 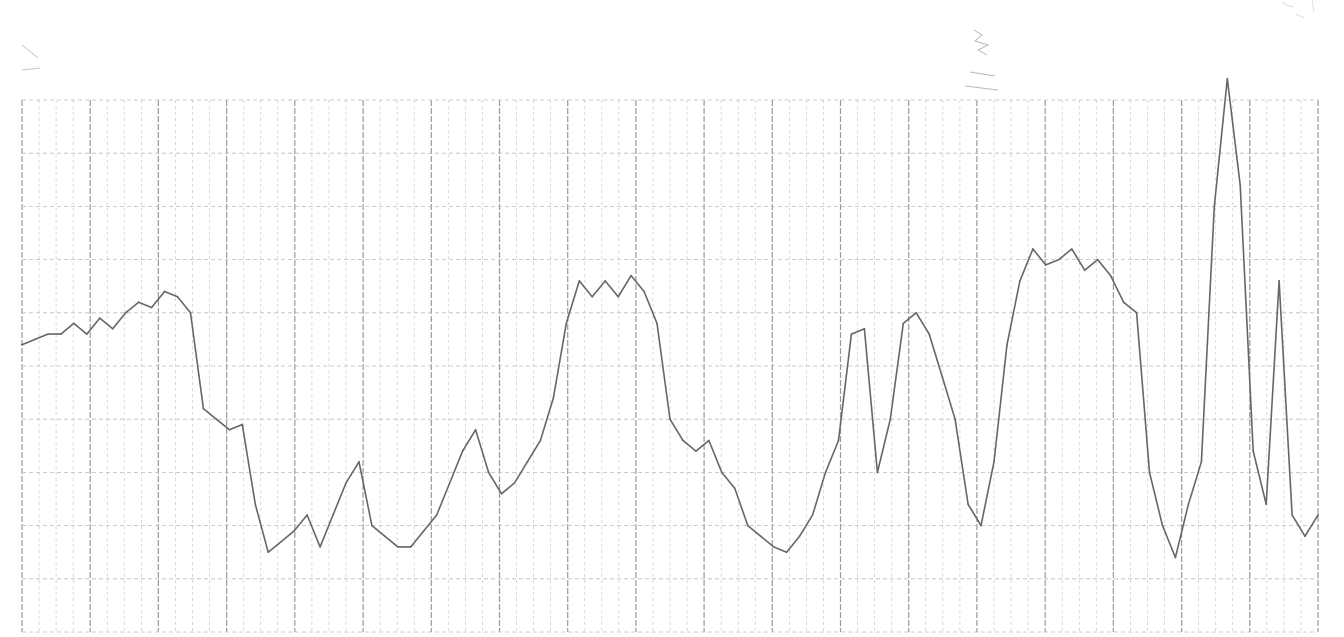 I want to click on corner-mark-right, so click(x=1298, y=9).